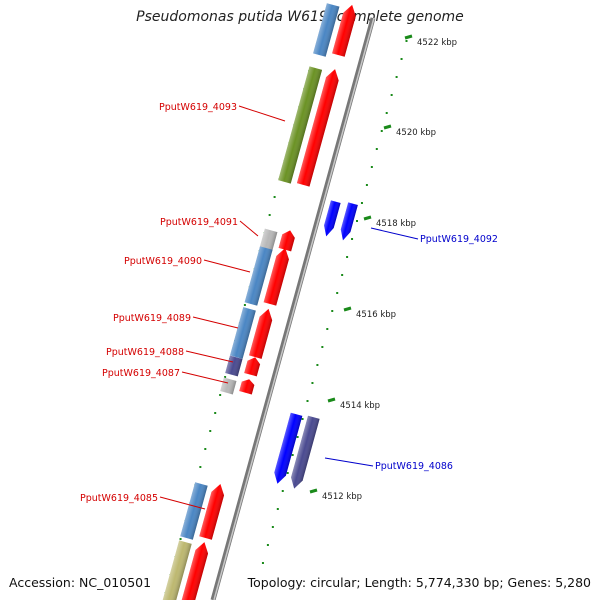  Describe the element at coordinates (152, 318) in the screenshot. I see `gene-label: PputW619_4089` at that location.